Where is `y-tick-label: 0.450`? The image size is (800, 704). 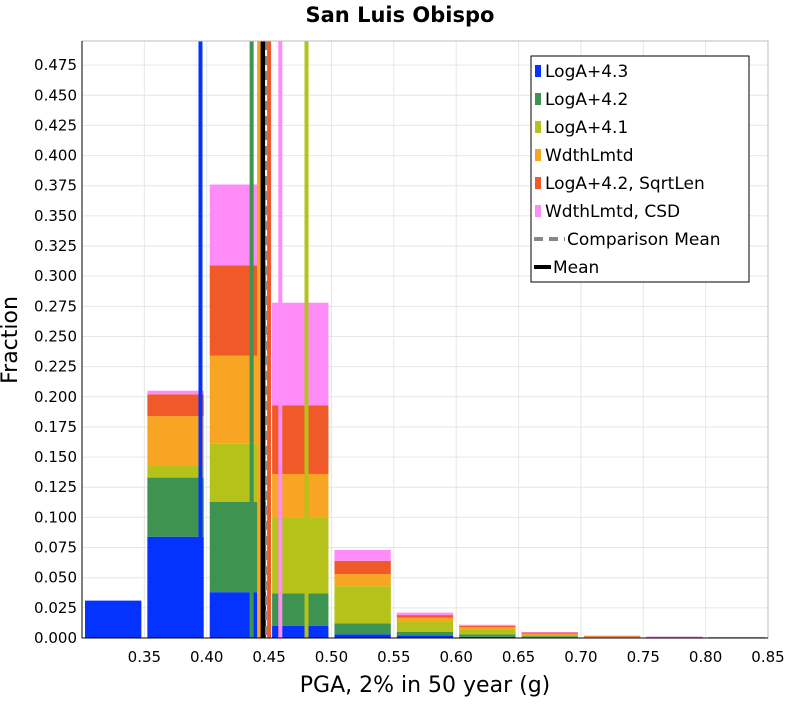 y-tick-label: 0.450 is located at coordinates (55, 95).